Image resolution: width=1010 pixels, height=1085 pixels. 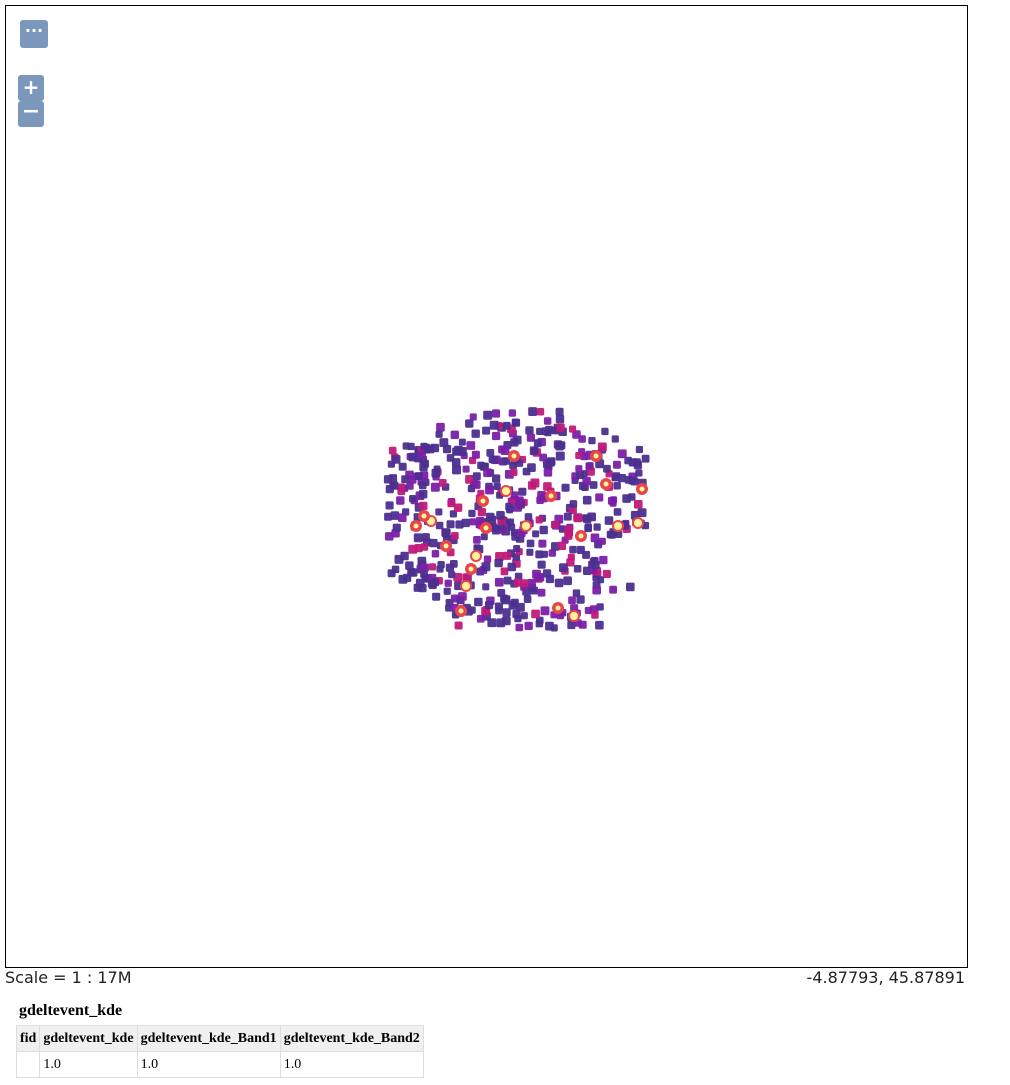 What do you see at coordinates (31, 88) in the screenshot?
I see `zoom-in-button: +` at bounding box center [31, 88].